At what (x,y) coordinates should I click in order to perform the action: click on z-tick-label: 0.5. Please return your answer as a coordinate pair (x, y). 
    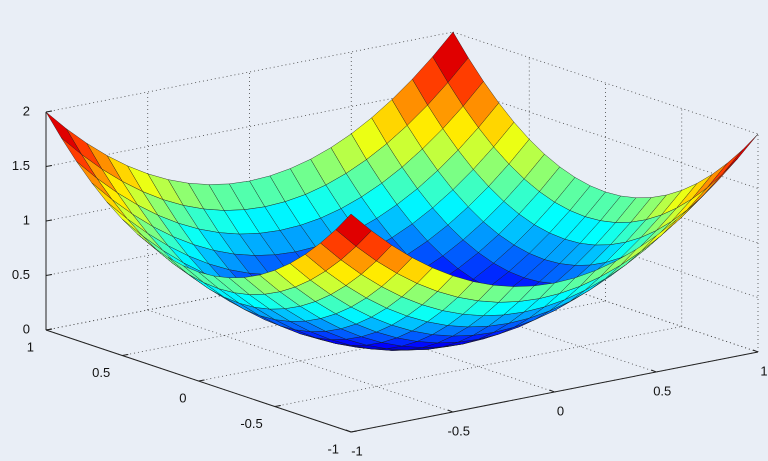
    Looking at the image, I should click on (21, 274).